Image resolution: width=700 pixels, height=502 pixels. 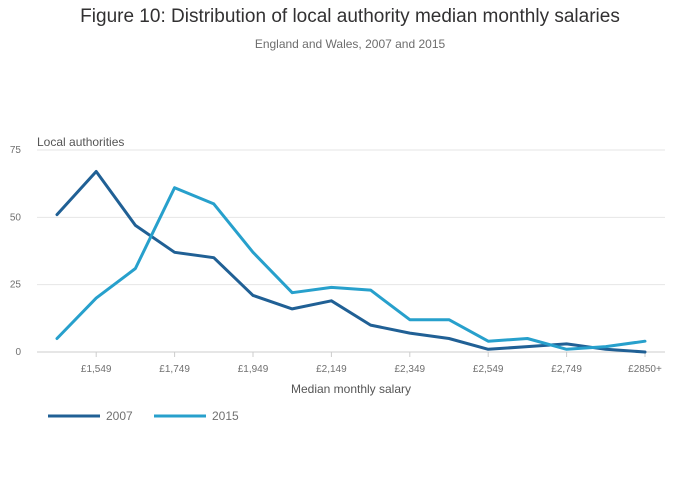 I want to click on y-tick-label: 75, so click(x=16, y=150).